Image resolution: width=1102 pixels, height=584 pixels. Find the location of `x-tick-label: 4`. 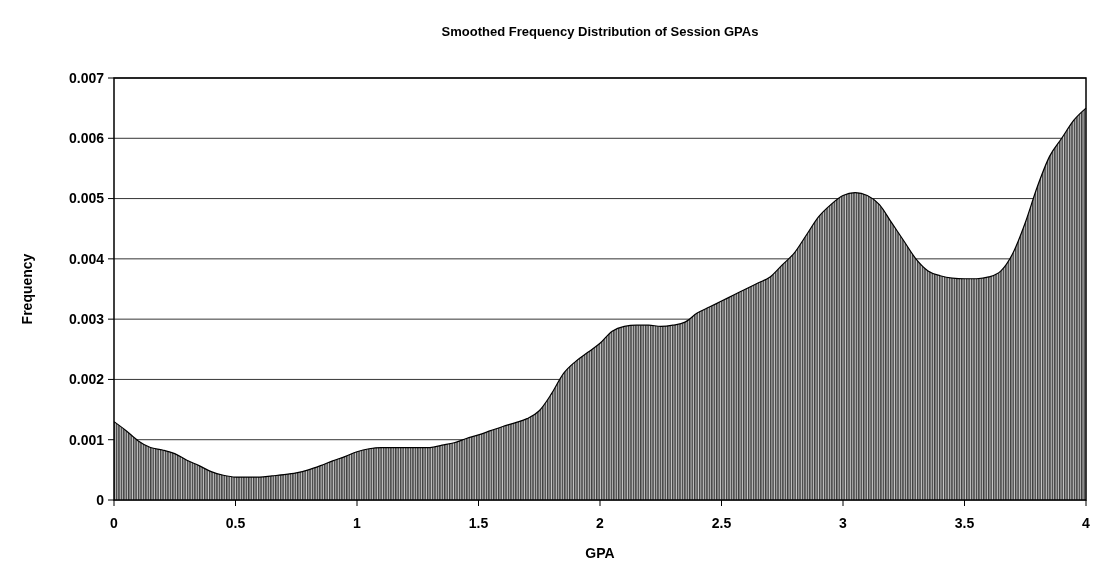

x-tick-label: 4 is located at coordinates (1086, 523).